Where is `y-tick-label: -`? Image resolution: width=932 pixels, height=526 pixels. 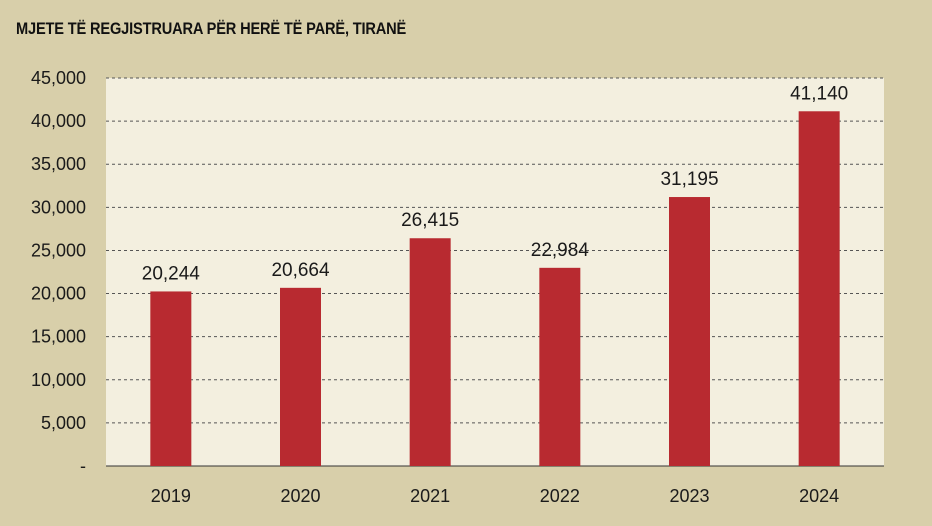
y-tick-label: - is located at coordinates (83, 466).